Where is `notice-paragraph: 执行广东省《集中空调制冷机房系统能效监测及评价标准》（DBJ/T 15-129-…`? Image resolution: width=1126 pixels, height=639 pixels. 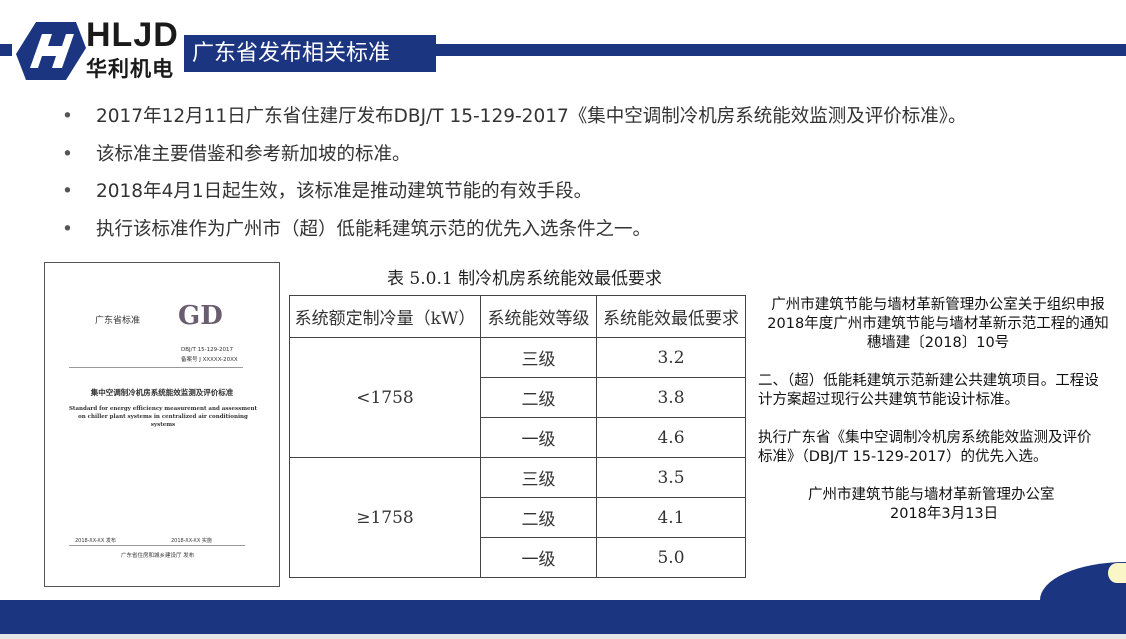
notice-paragraph: 执行广东省《集中空调制冷机房系统能效监测及评价标准》（DBJ/T 15-129-… is located at coordinates (925, 447).